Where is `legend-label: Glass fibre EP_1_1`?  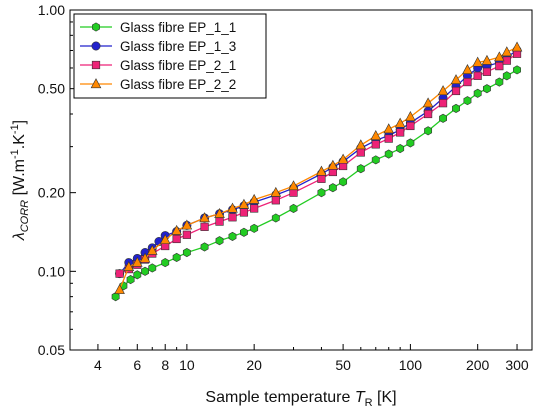 legend-label: Glass fibre EP_1_1 is located at coordinates (178, 27).